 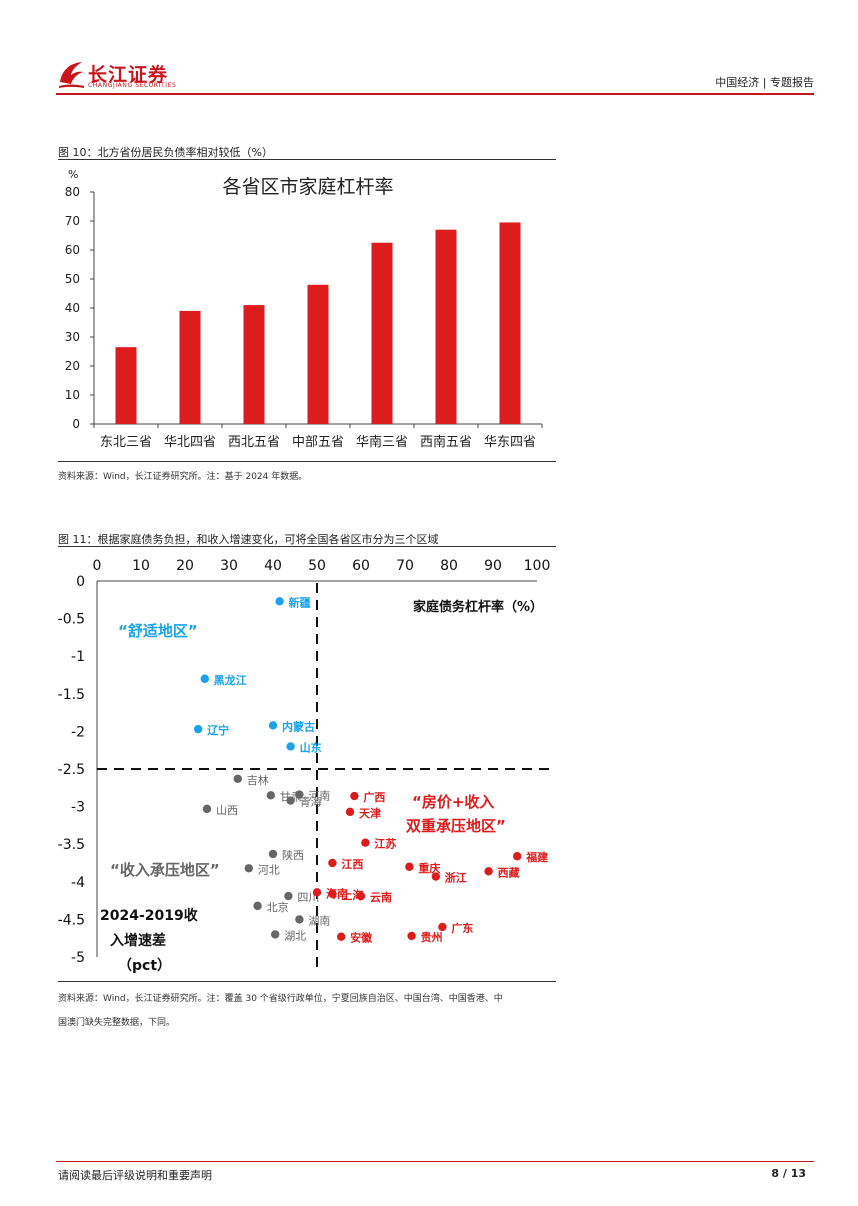 What do you see at coordinates (183, 477) in the screenshot?
I see `figure-10-source: 资料来源：Wind，长江证券研究所。注：基于 2024 年数据。` at bounding box center [183, 477].